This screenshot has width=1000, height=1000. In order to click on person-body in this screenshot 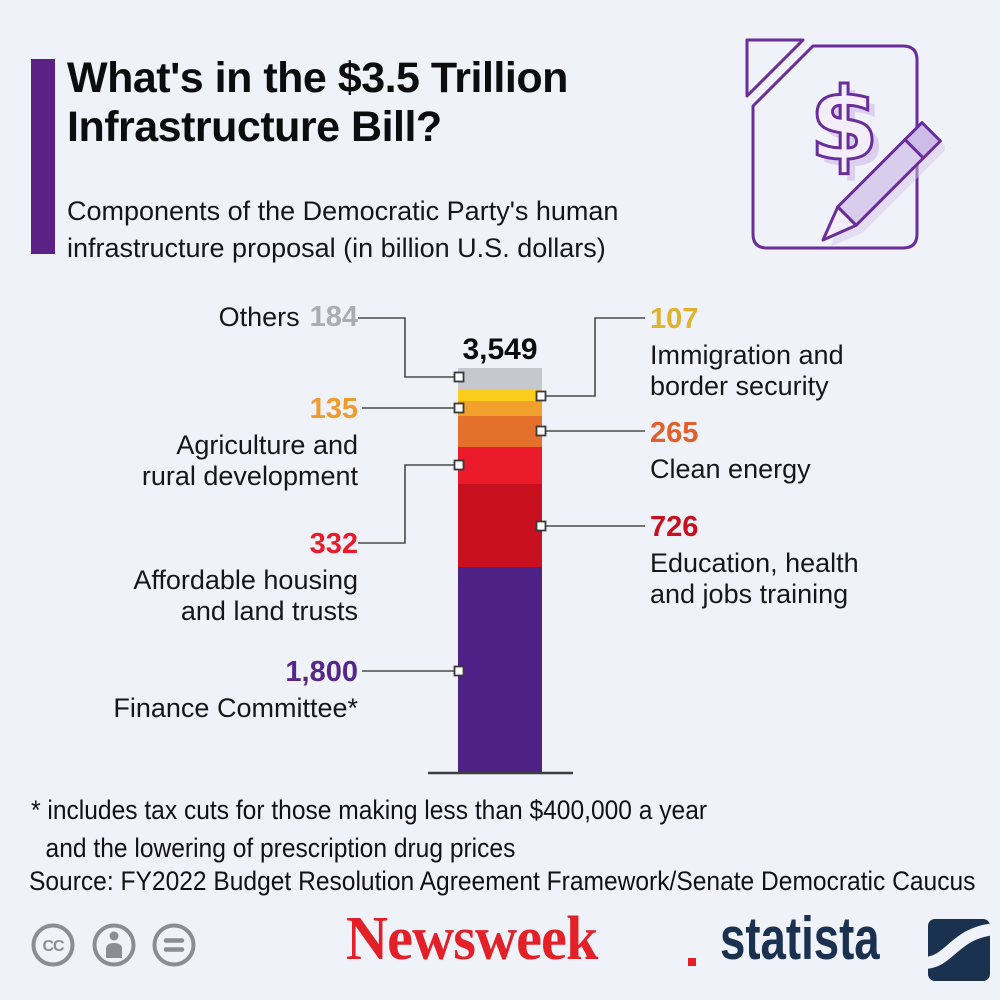, I will do `click(114, 950)`.